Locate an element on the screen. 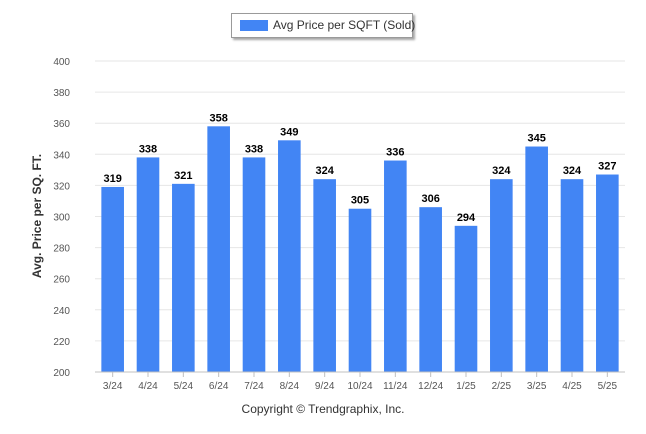 This screenshot has height=434, width=646. legend: Avg Price per SQFT (Sold) is located at coordinates (323, 25).